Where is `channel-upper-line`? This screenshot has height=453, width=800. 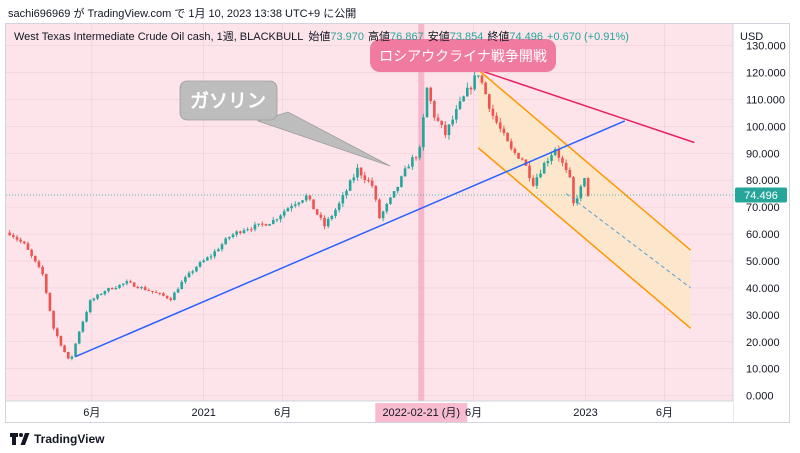 channel-upper-line is located at coordinates (584, 160).